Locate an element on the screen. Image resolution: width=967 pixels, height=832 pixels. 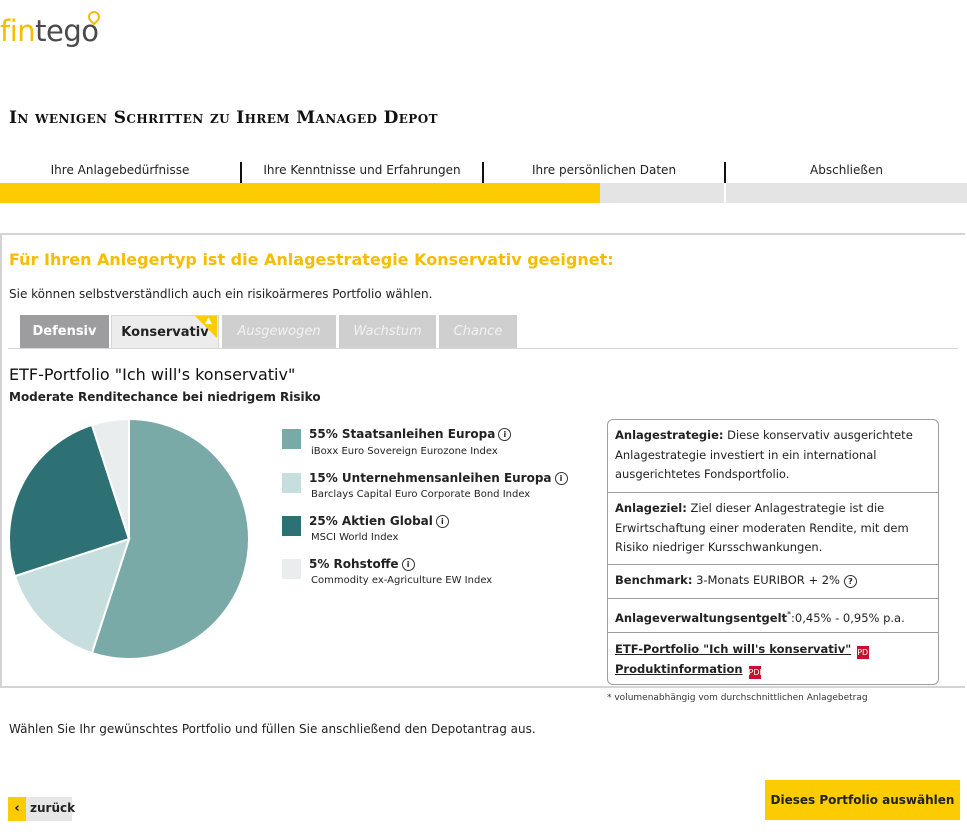
tab-defensiv: Defensiv is located at coordinates (64, 331).